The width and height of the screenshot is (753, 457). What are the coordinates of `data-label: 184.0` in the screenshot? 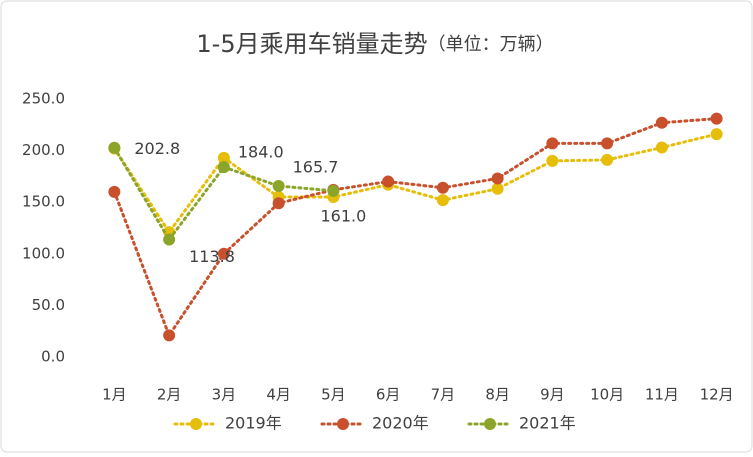 It's located at (261, 152).